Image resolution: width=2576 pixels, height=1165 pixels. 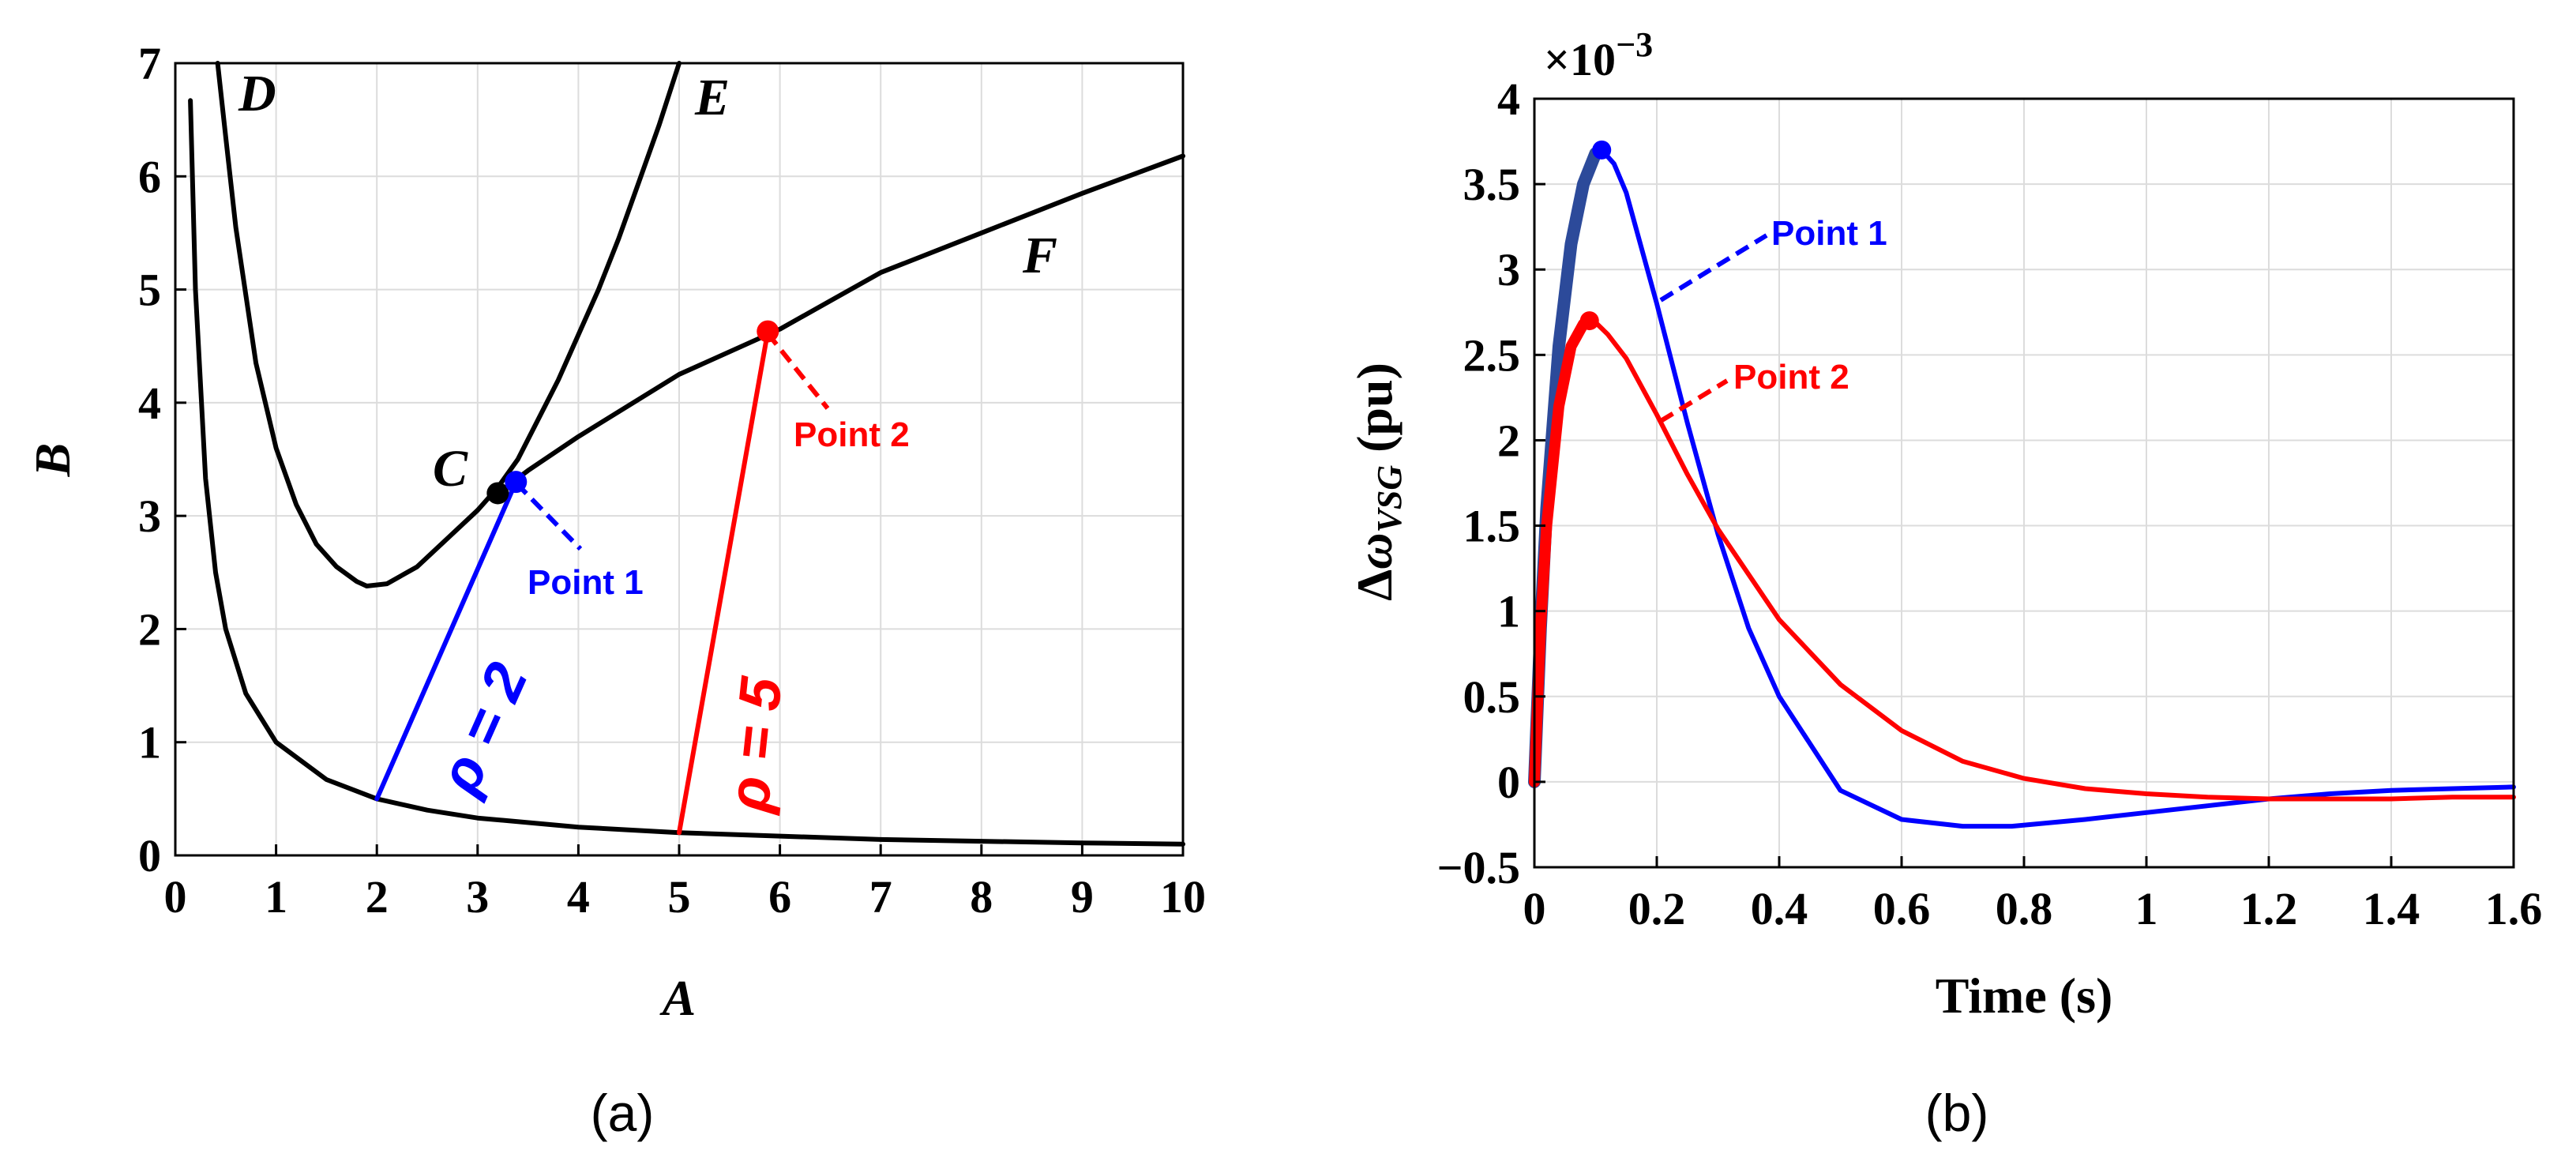 I want to click on point1-leader-b, so click(x=1713, y=268).